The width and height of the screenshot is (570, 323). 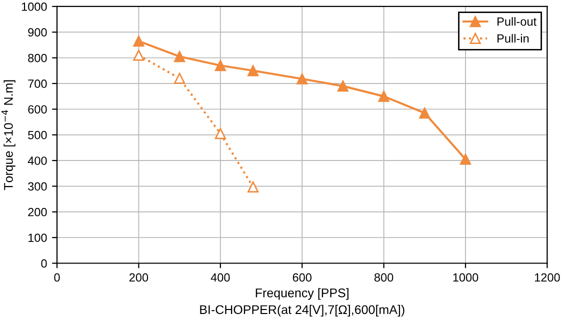 What do you see at coordinates (37, 32) in the screenshot?
I see `y-tick-label: 900` at bounding box center [37, 32].